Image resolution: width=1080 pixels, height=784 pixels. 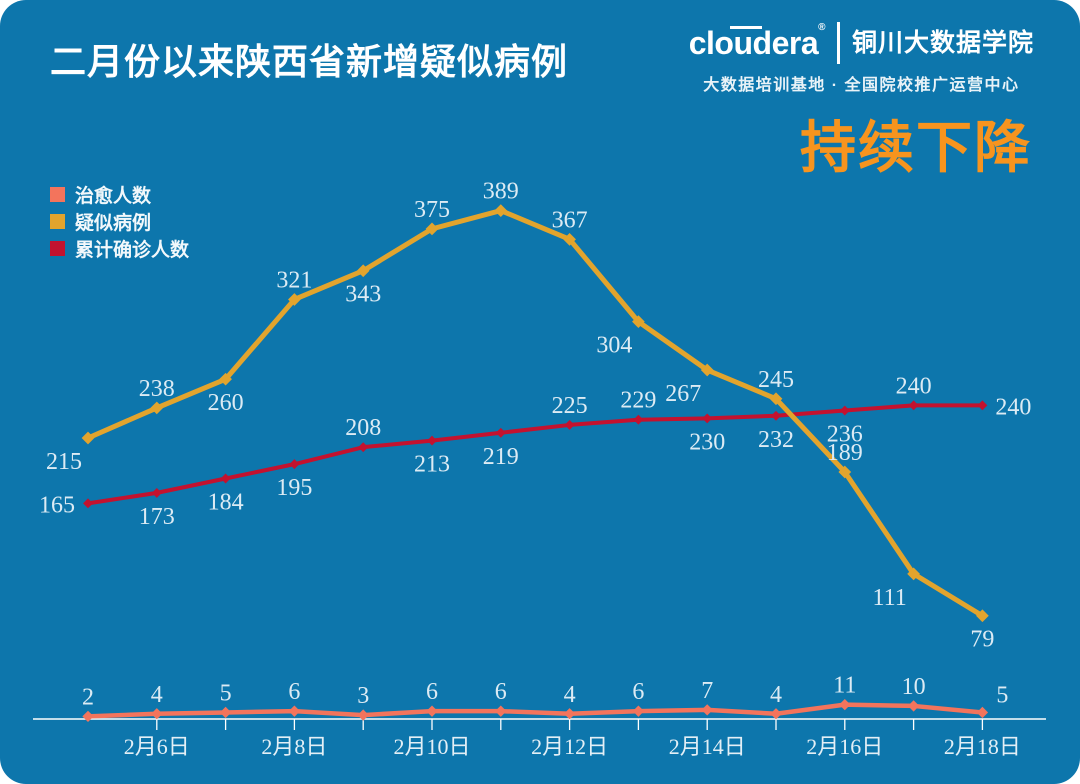 I want to click on data-label-suspected: 260, so click(x=226, y=403).